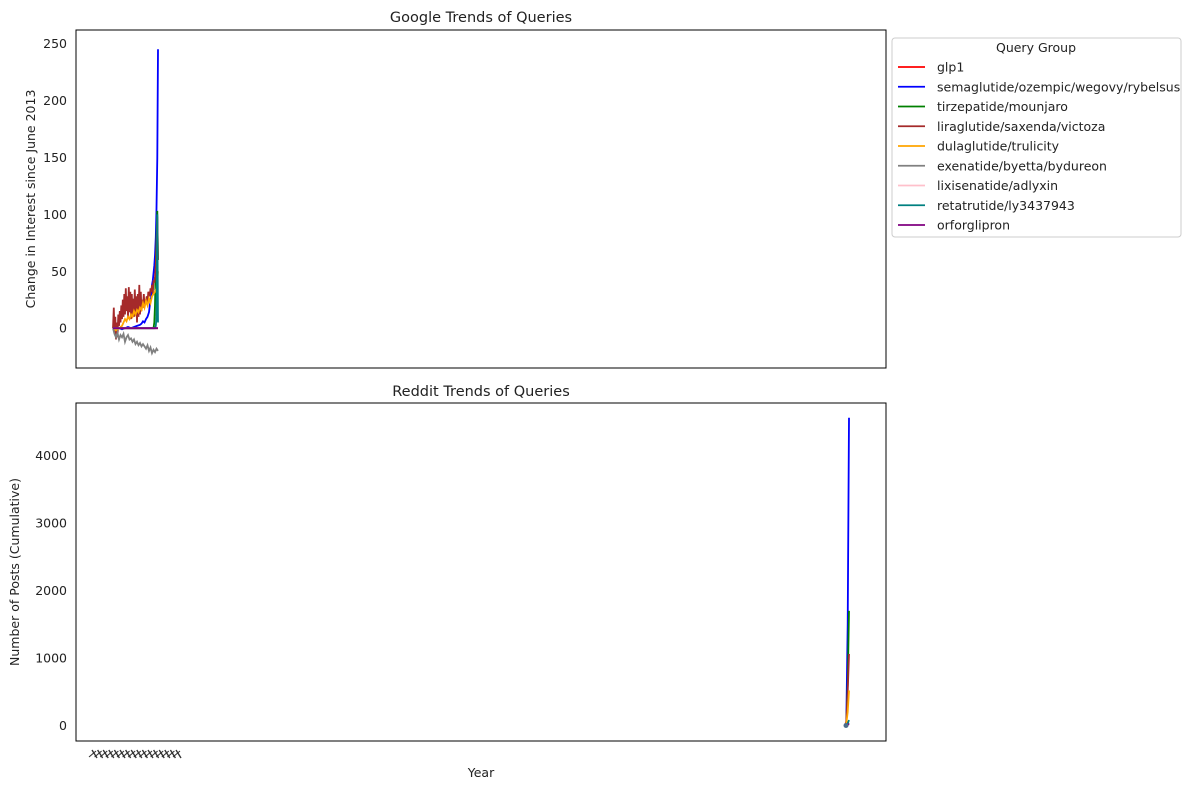 This screenshot has height=790, width=1190. Describe the element at coordinates (1022, 165) in the screenshot. I see `legend-label-exenatide-byetta-bydureon: exenatide/byetta/bydureon` at that location.